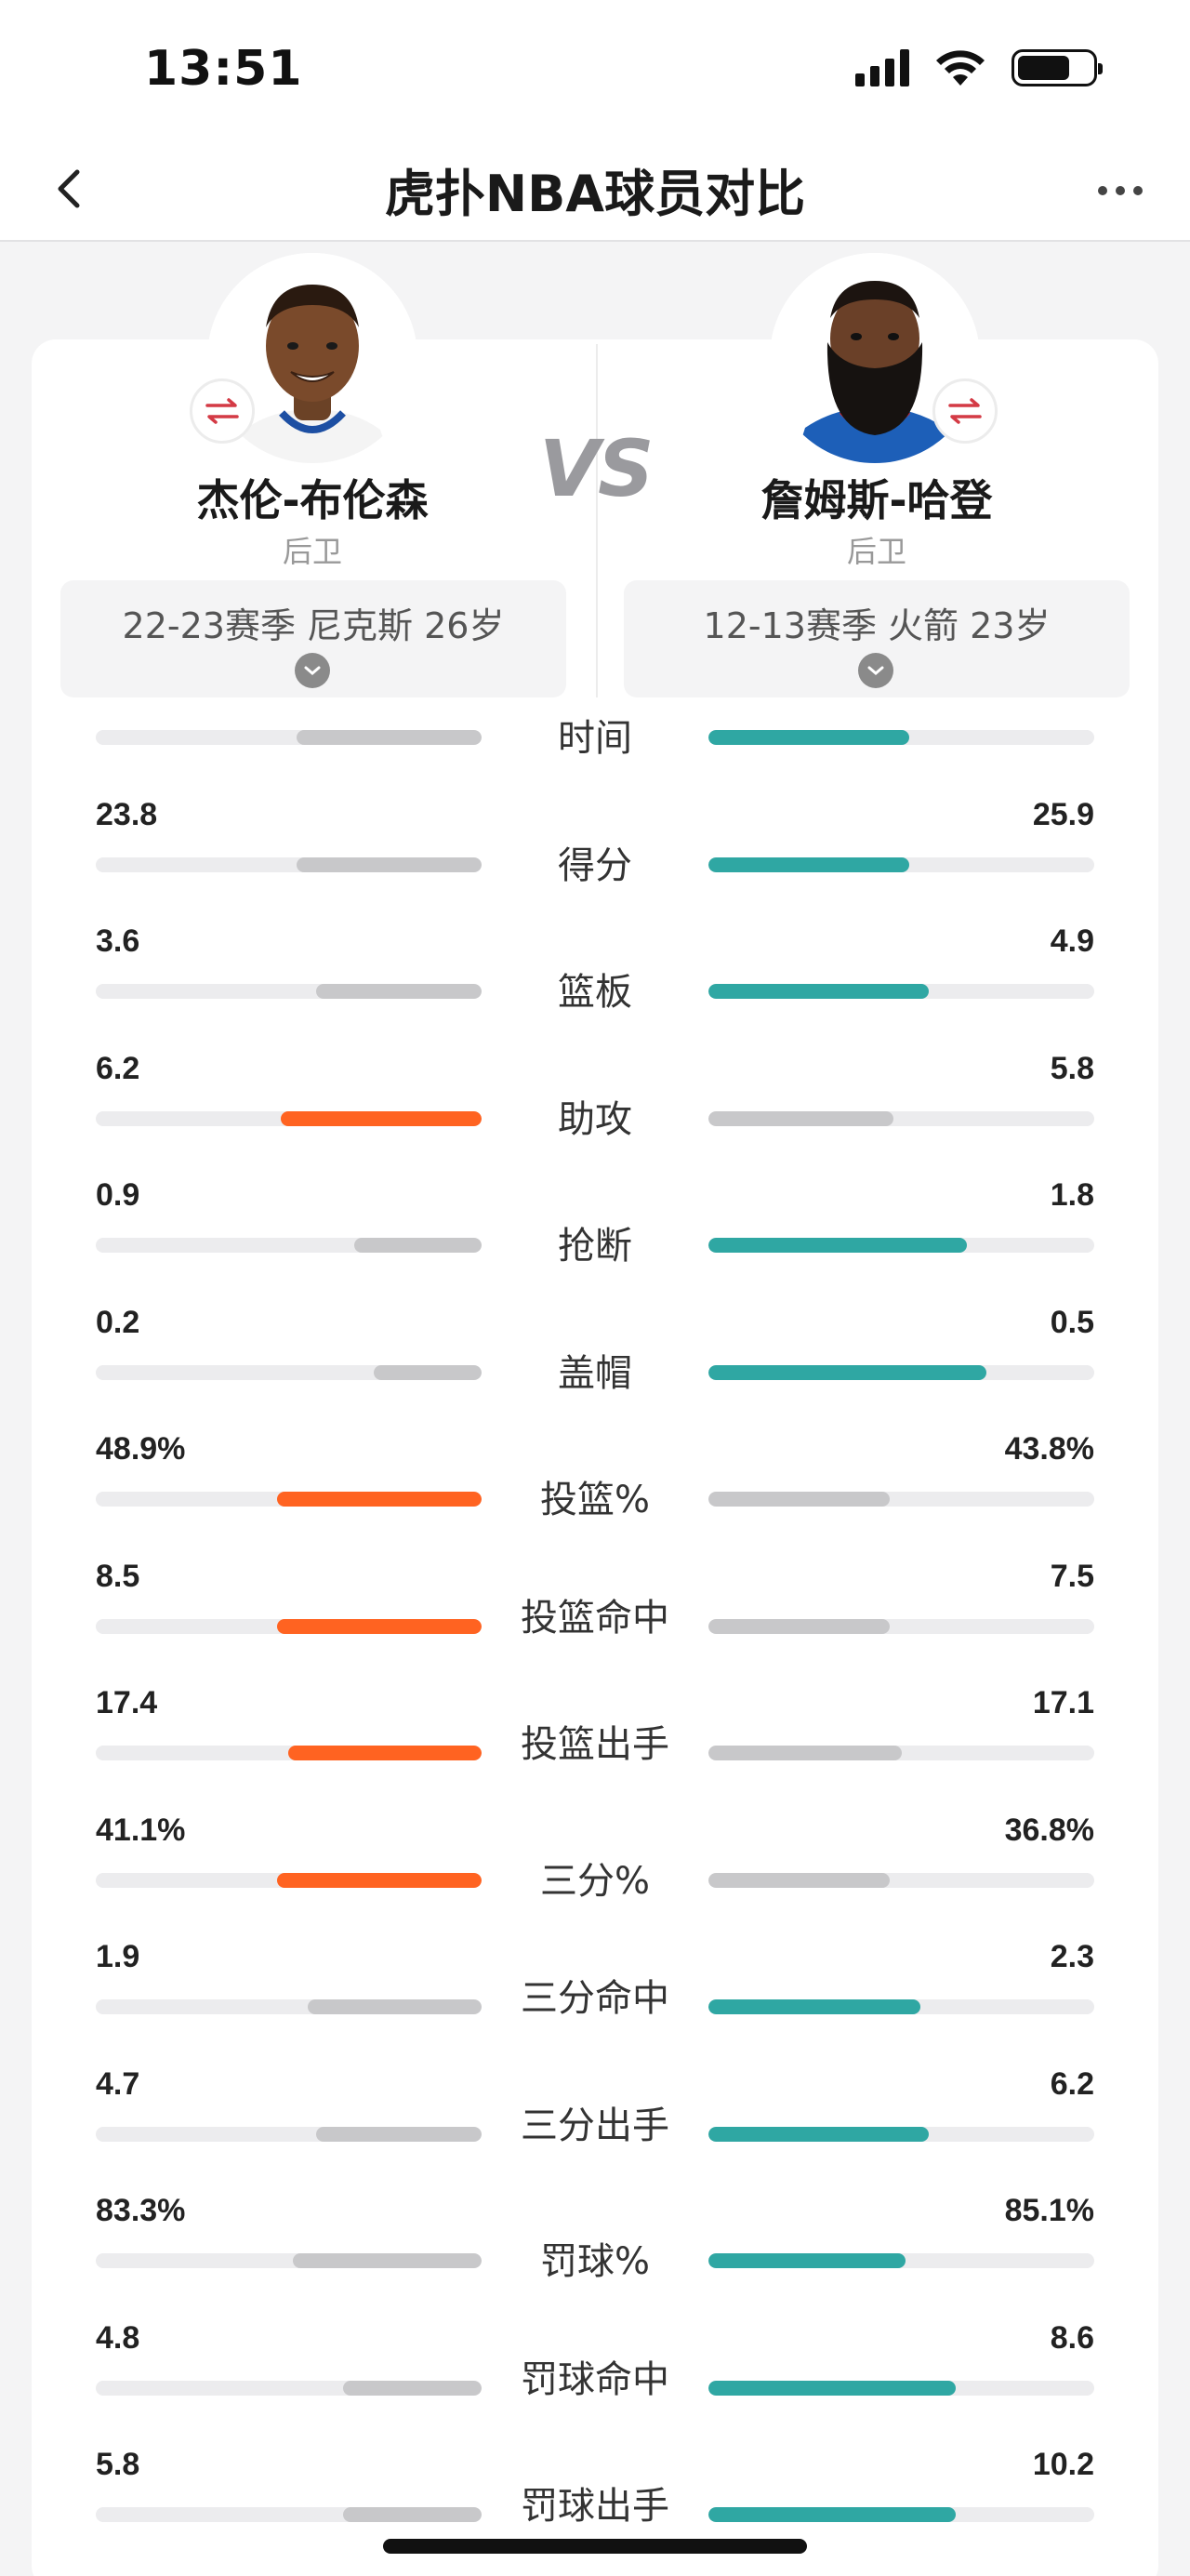 The image size is (1190, 2576). I want to click on player-left-avatar, so click(312, 358).